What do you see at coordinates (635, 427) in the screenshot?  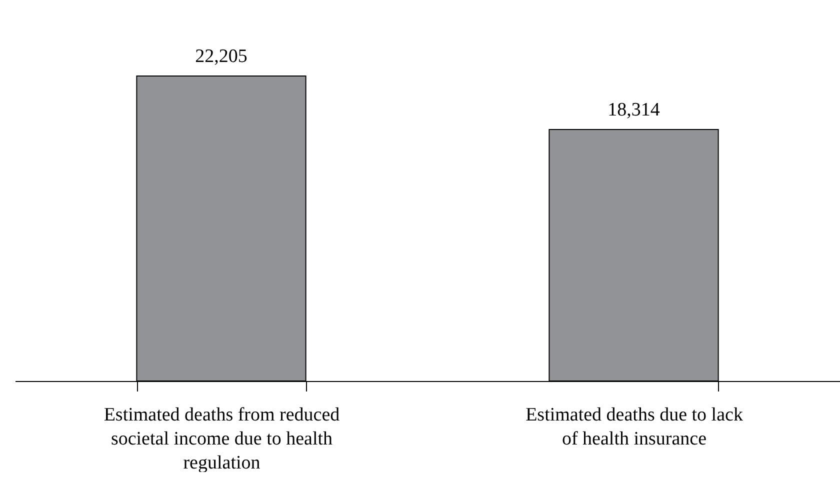 I see `x-tick-label: Estimated deaths due to lack of health insurance` at bounding box center [635, 427].